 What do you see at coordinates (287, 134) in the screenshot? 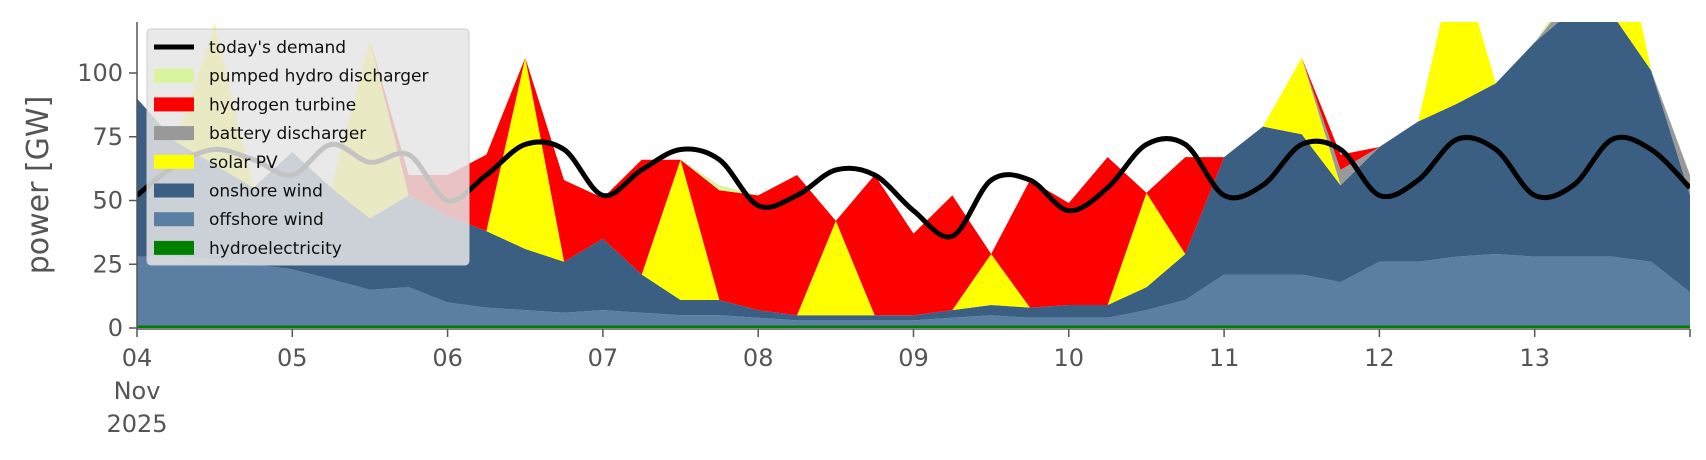
I see `legend-label: battery discharger` at bounding box center [287, 134].